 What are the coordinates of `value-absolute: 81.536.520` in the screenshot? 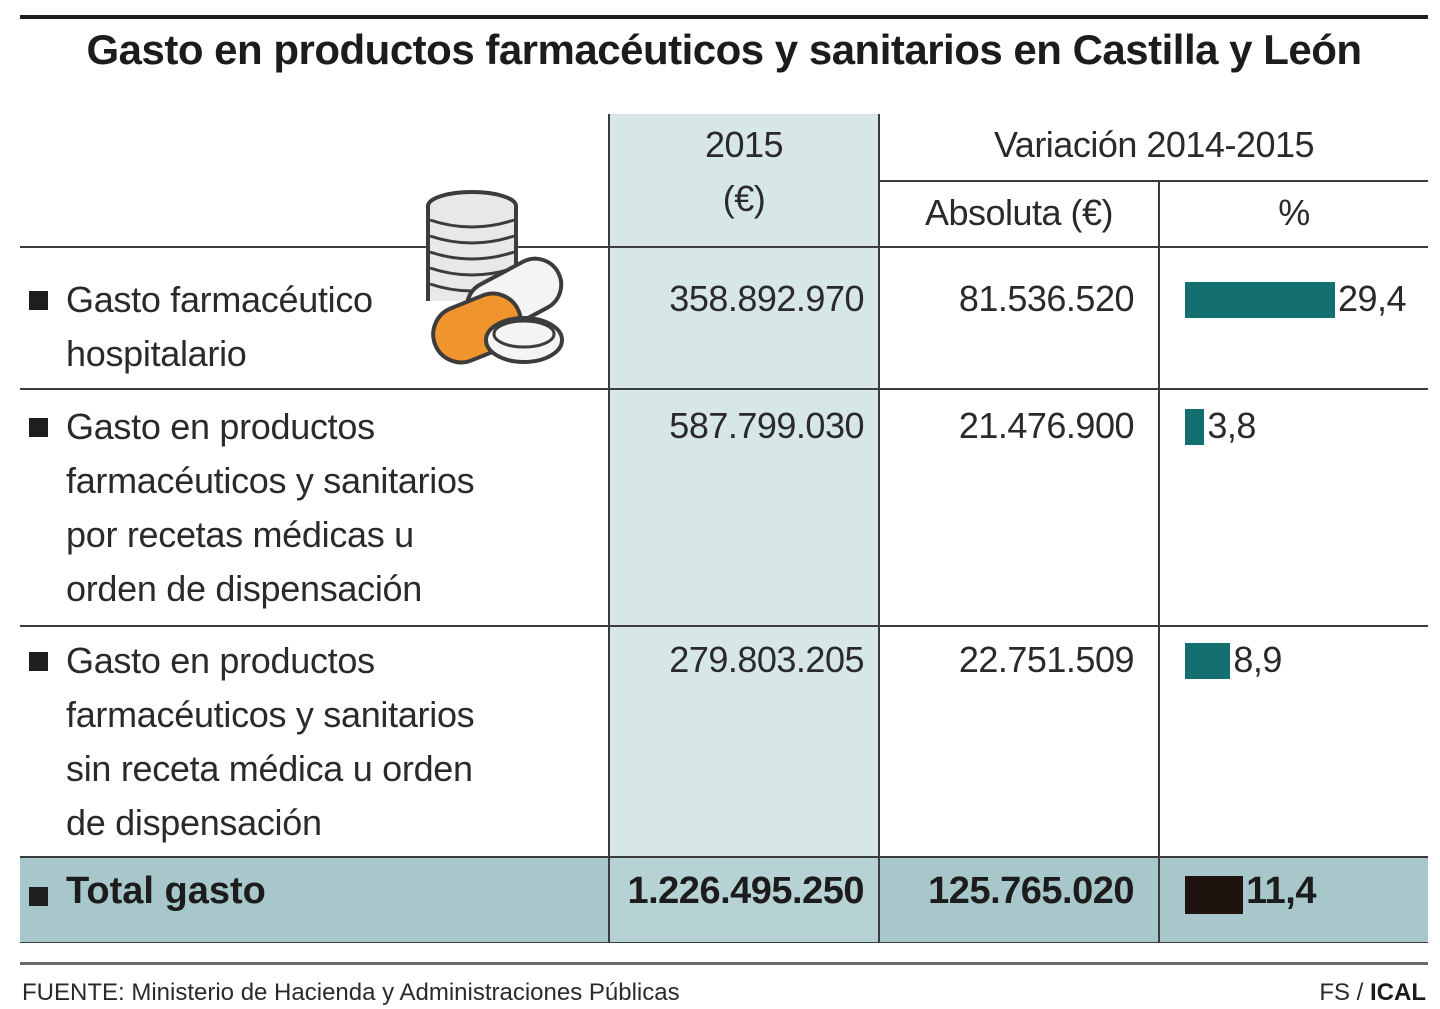 It's located at (1046, 298).